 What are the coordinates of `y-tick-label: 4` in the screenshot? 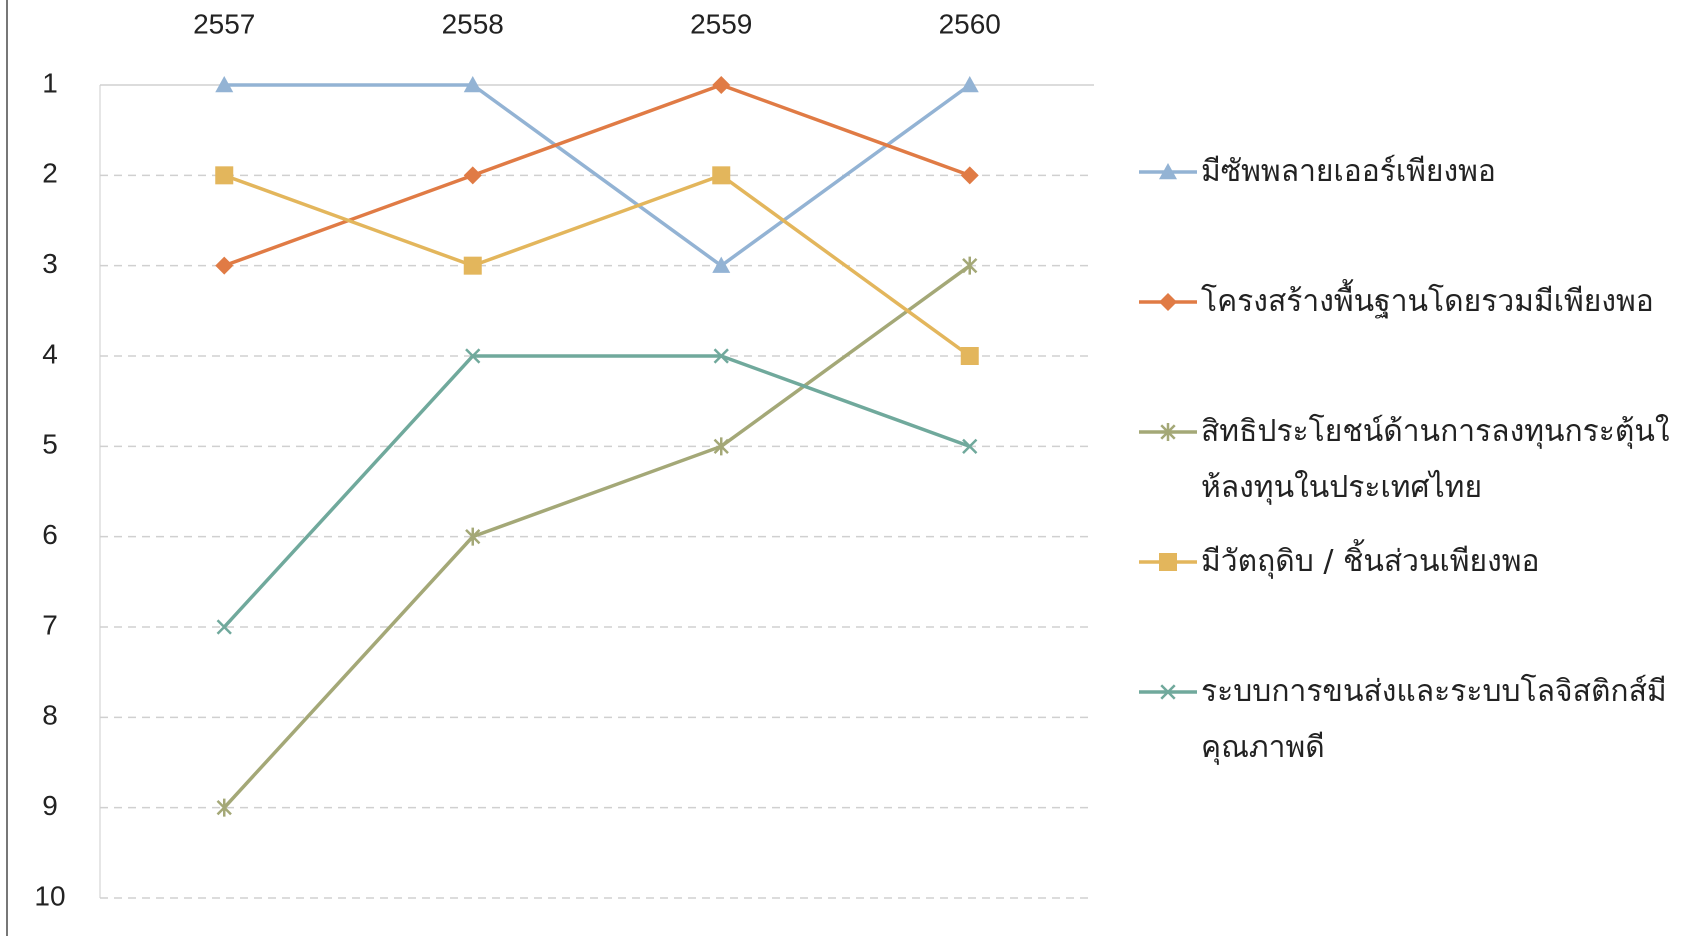 It's located at (50, 353).